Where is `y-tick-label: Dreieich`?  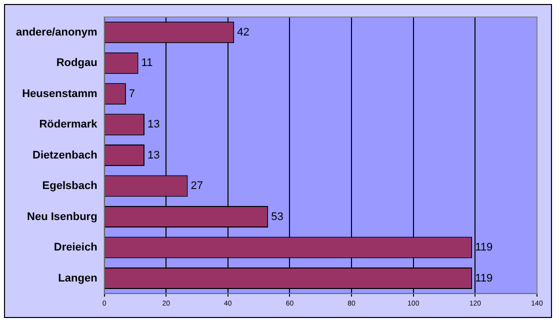
y-tick-label: Dreieich is located at coordinates (76, 248).